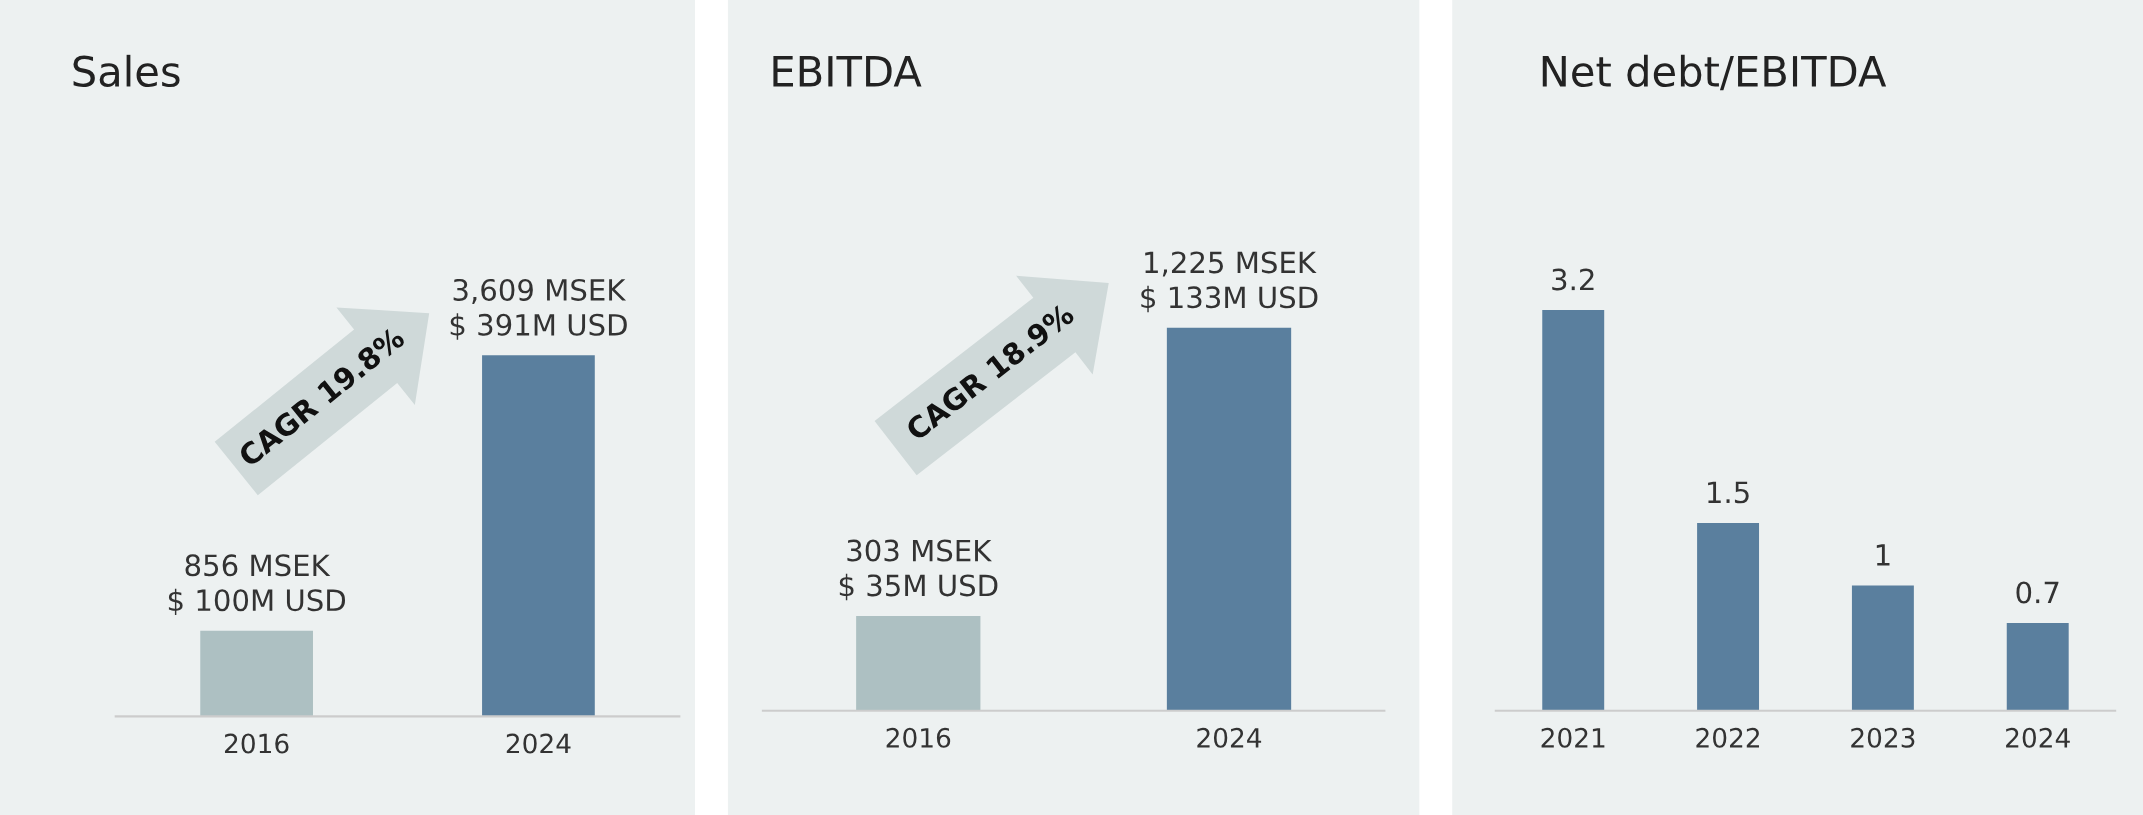 This screenshot has width=2143, height=815. Describe the element at coordinates (257, 585) in the screenshot. I see `data-label: 856 MSEK $ 100M USD` at that location.